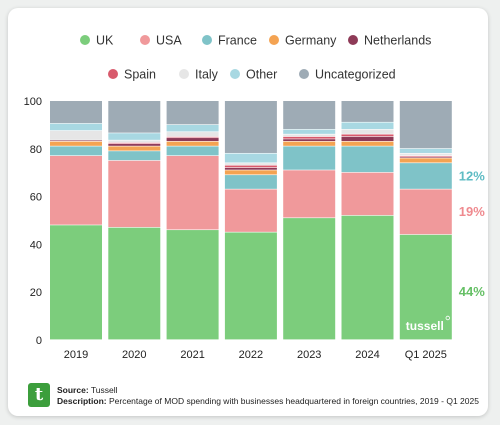 This screenshot has height=425, width=500. I want to click on watermark-dot, so click(447, 318).